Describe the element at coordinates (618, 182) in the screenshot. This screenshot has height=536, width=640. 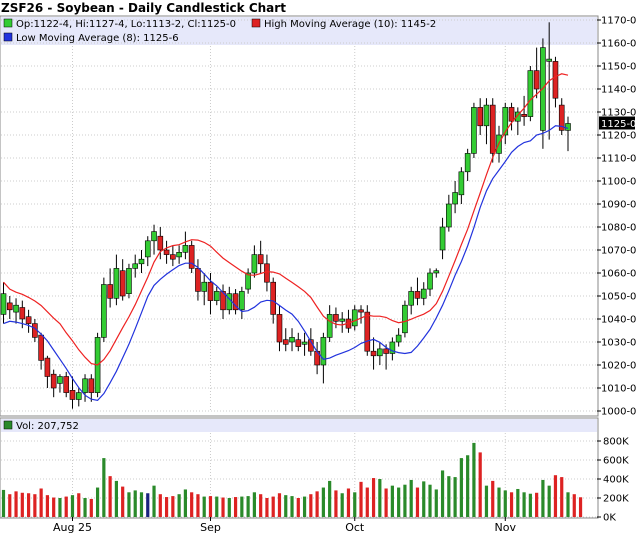
I see `price-tick-label: 1100-0` at that location.